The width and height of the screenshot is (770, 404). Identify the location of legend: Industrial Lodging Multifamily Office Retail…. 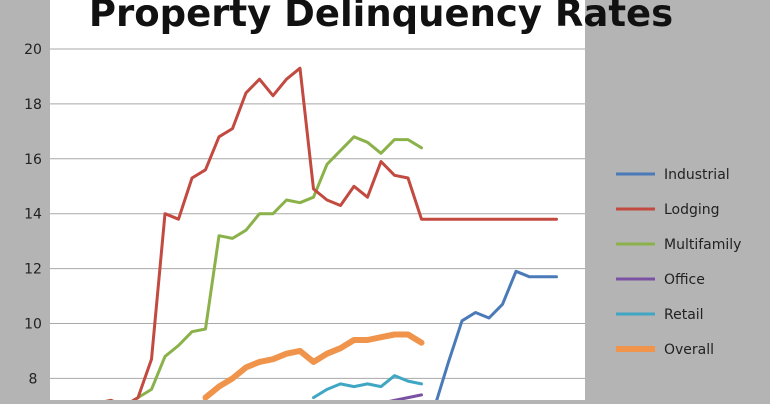
(678, 262).